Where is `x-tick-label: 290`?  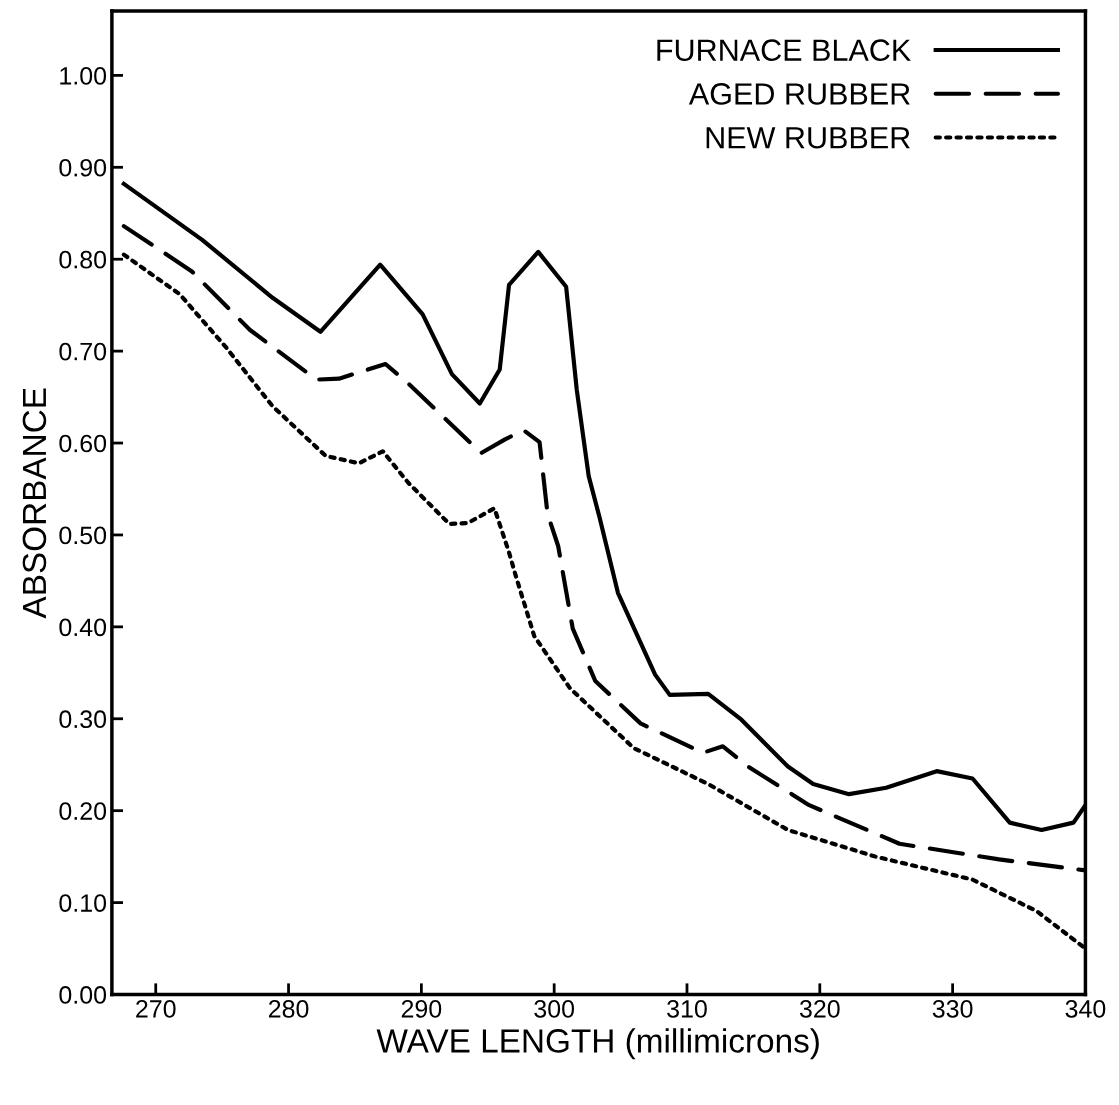 x-tick-label: 290 is located at coordinates (421, 1009).